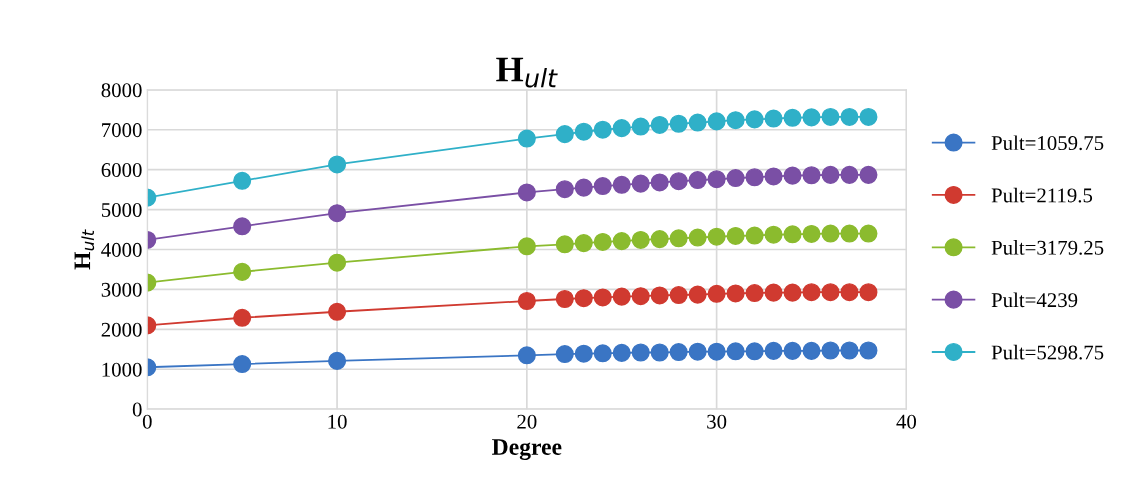 This screenshot has height=499, width=1133. I want to click on y-axis-title: H$_{ult}$, so click(84, 249).